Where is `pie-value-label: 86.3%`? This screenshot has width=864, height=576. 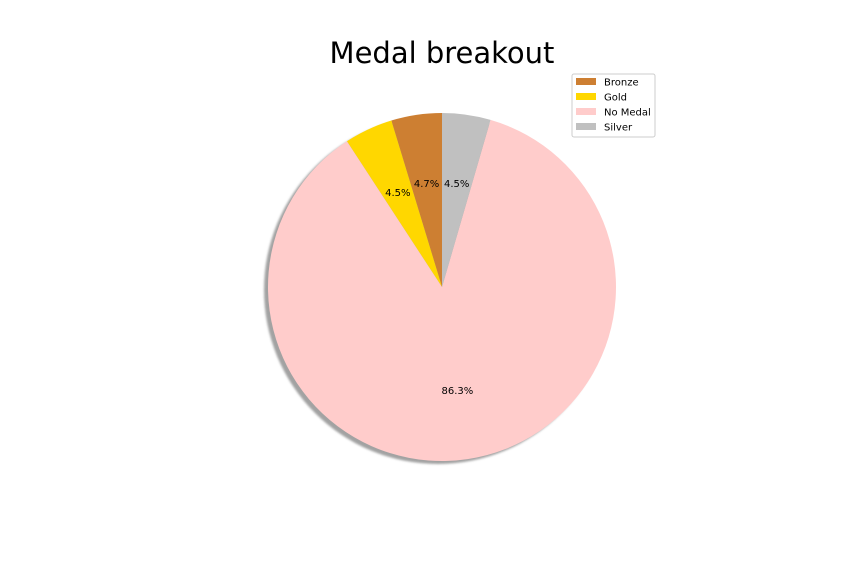 pie-value-label: 86.3% is located at coordinates (458, 391).